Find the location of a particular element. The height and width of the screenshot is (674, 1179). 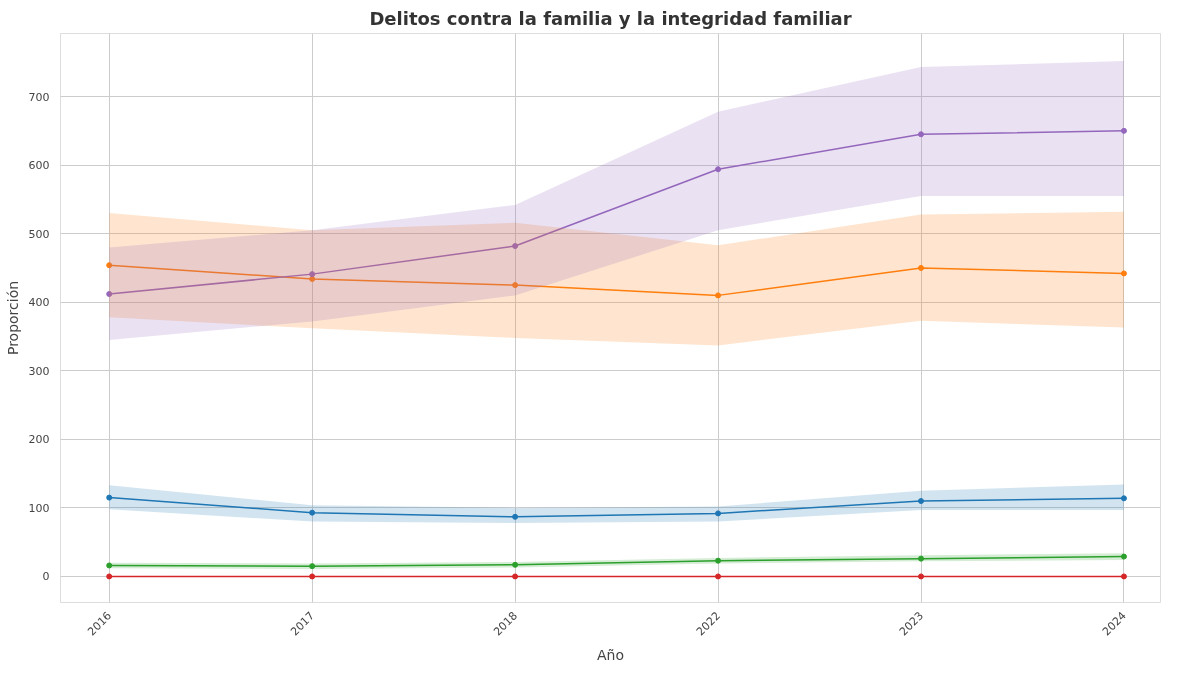

y-tick-label: 600 is located at coordinates (39, 166).